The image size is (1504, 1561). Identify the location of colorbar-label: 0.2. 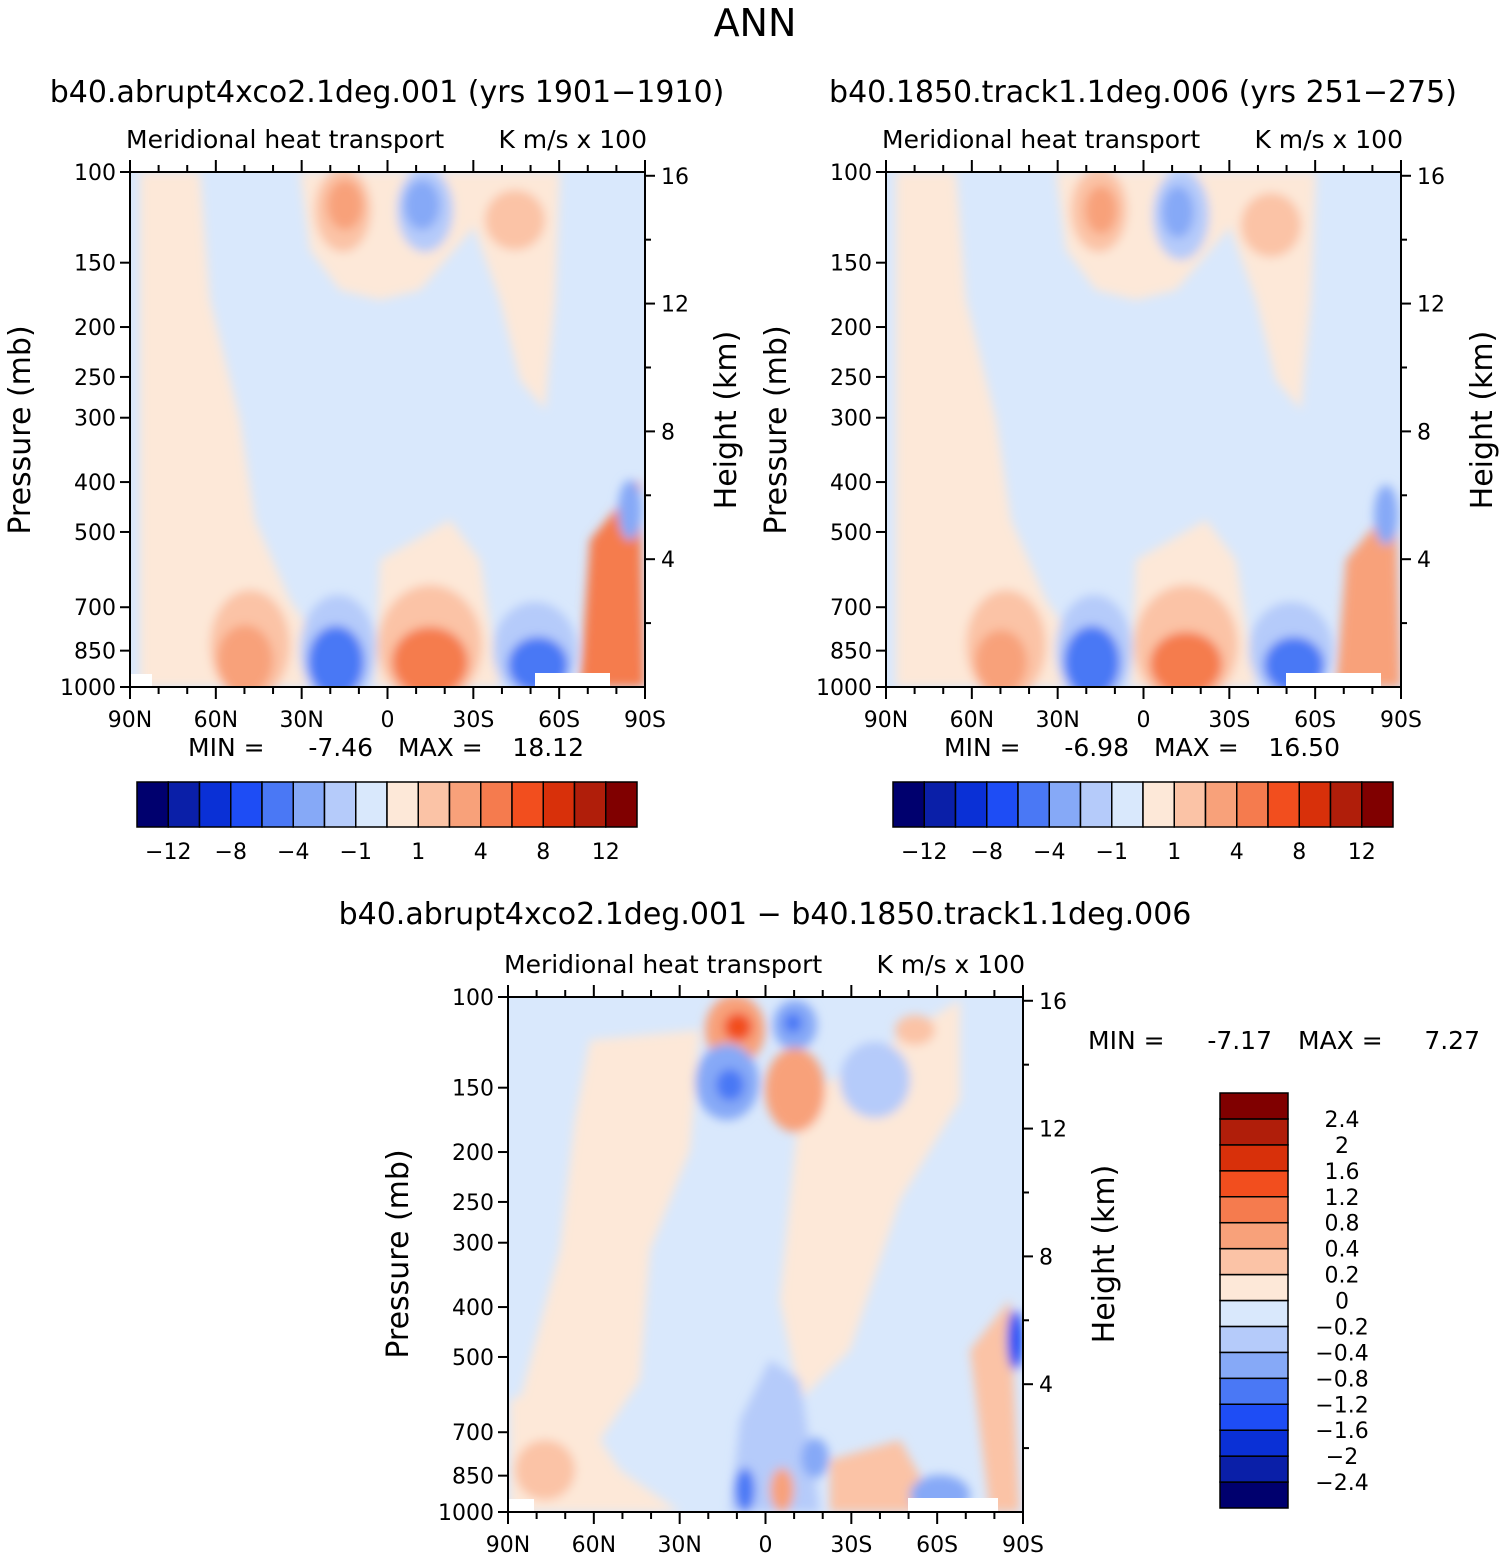
(1342, 1276).